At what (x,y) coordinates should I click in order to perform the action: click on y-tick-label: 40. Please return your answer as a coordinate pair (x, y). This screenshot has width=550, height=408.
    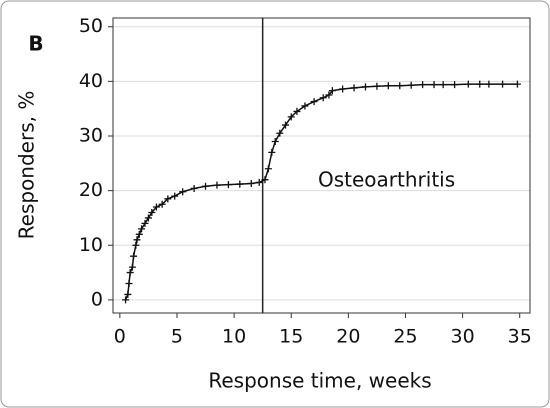
    Looking at the image, I should click on (91, 81).